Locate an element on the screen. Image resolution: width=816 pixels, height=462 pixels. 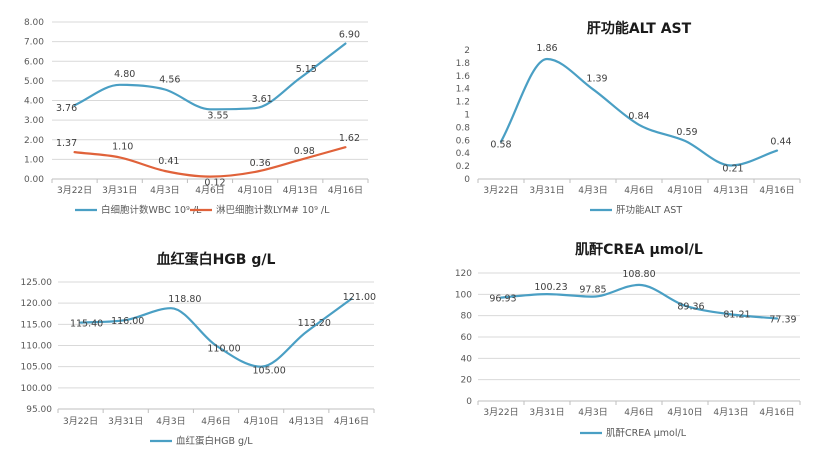
data-label: 0.41 is located at coordinates (168, 161).